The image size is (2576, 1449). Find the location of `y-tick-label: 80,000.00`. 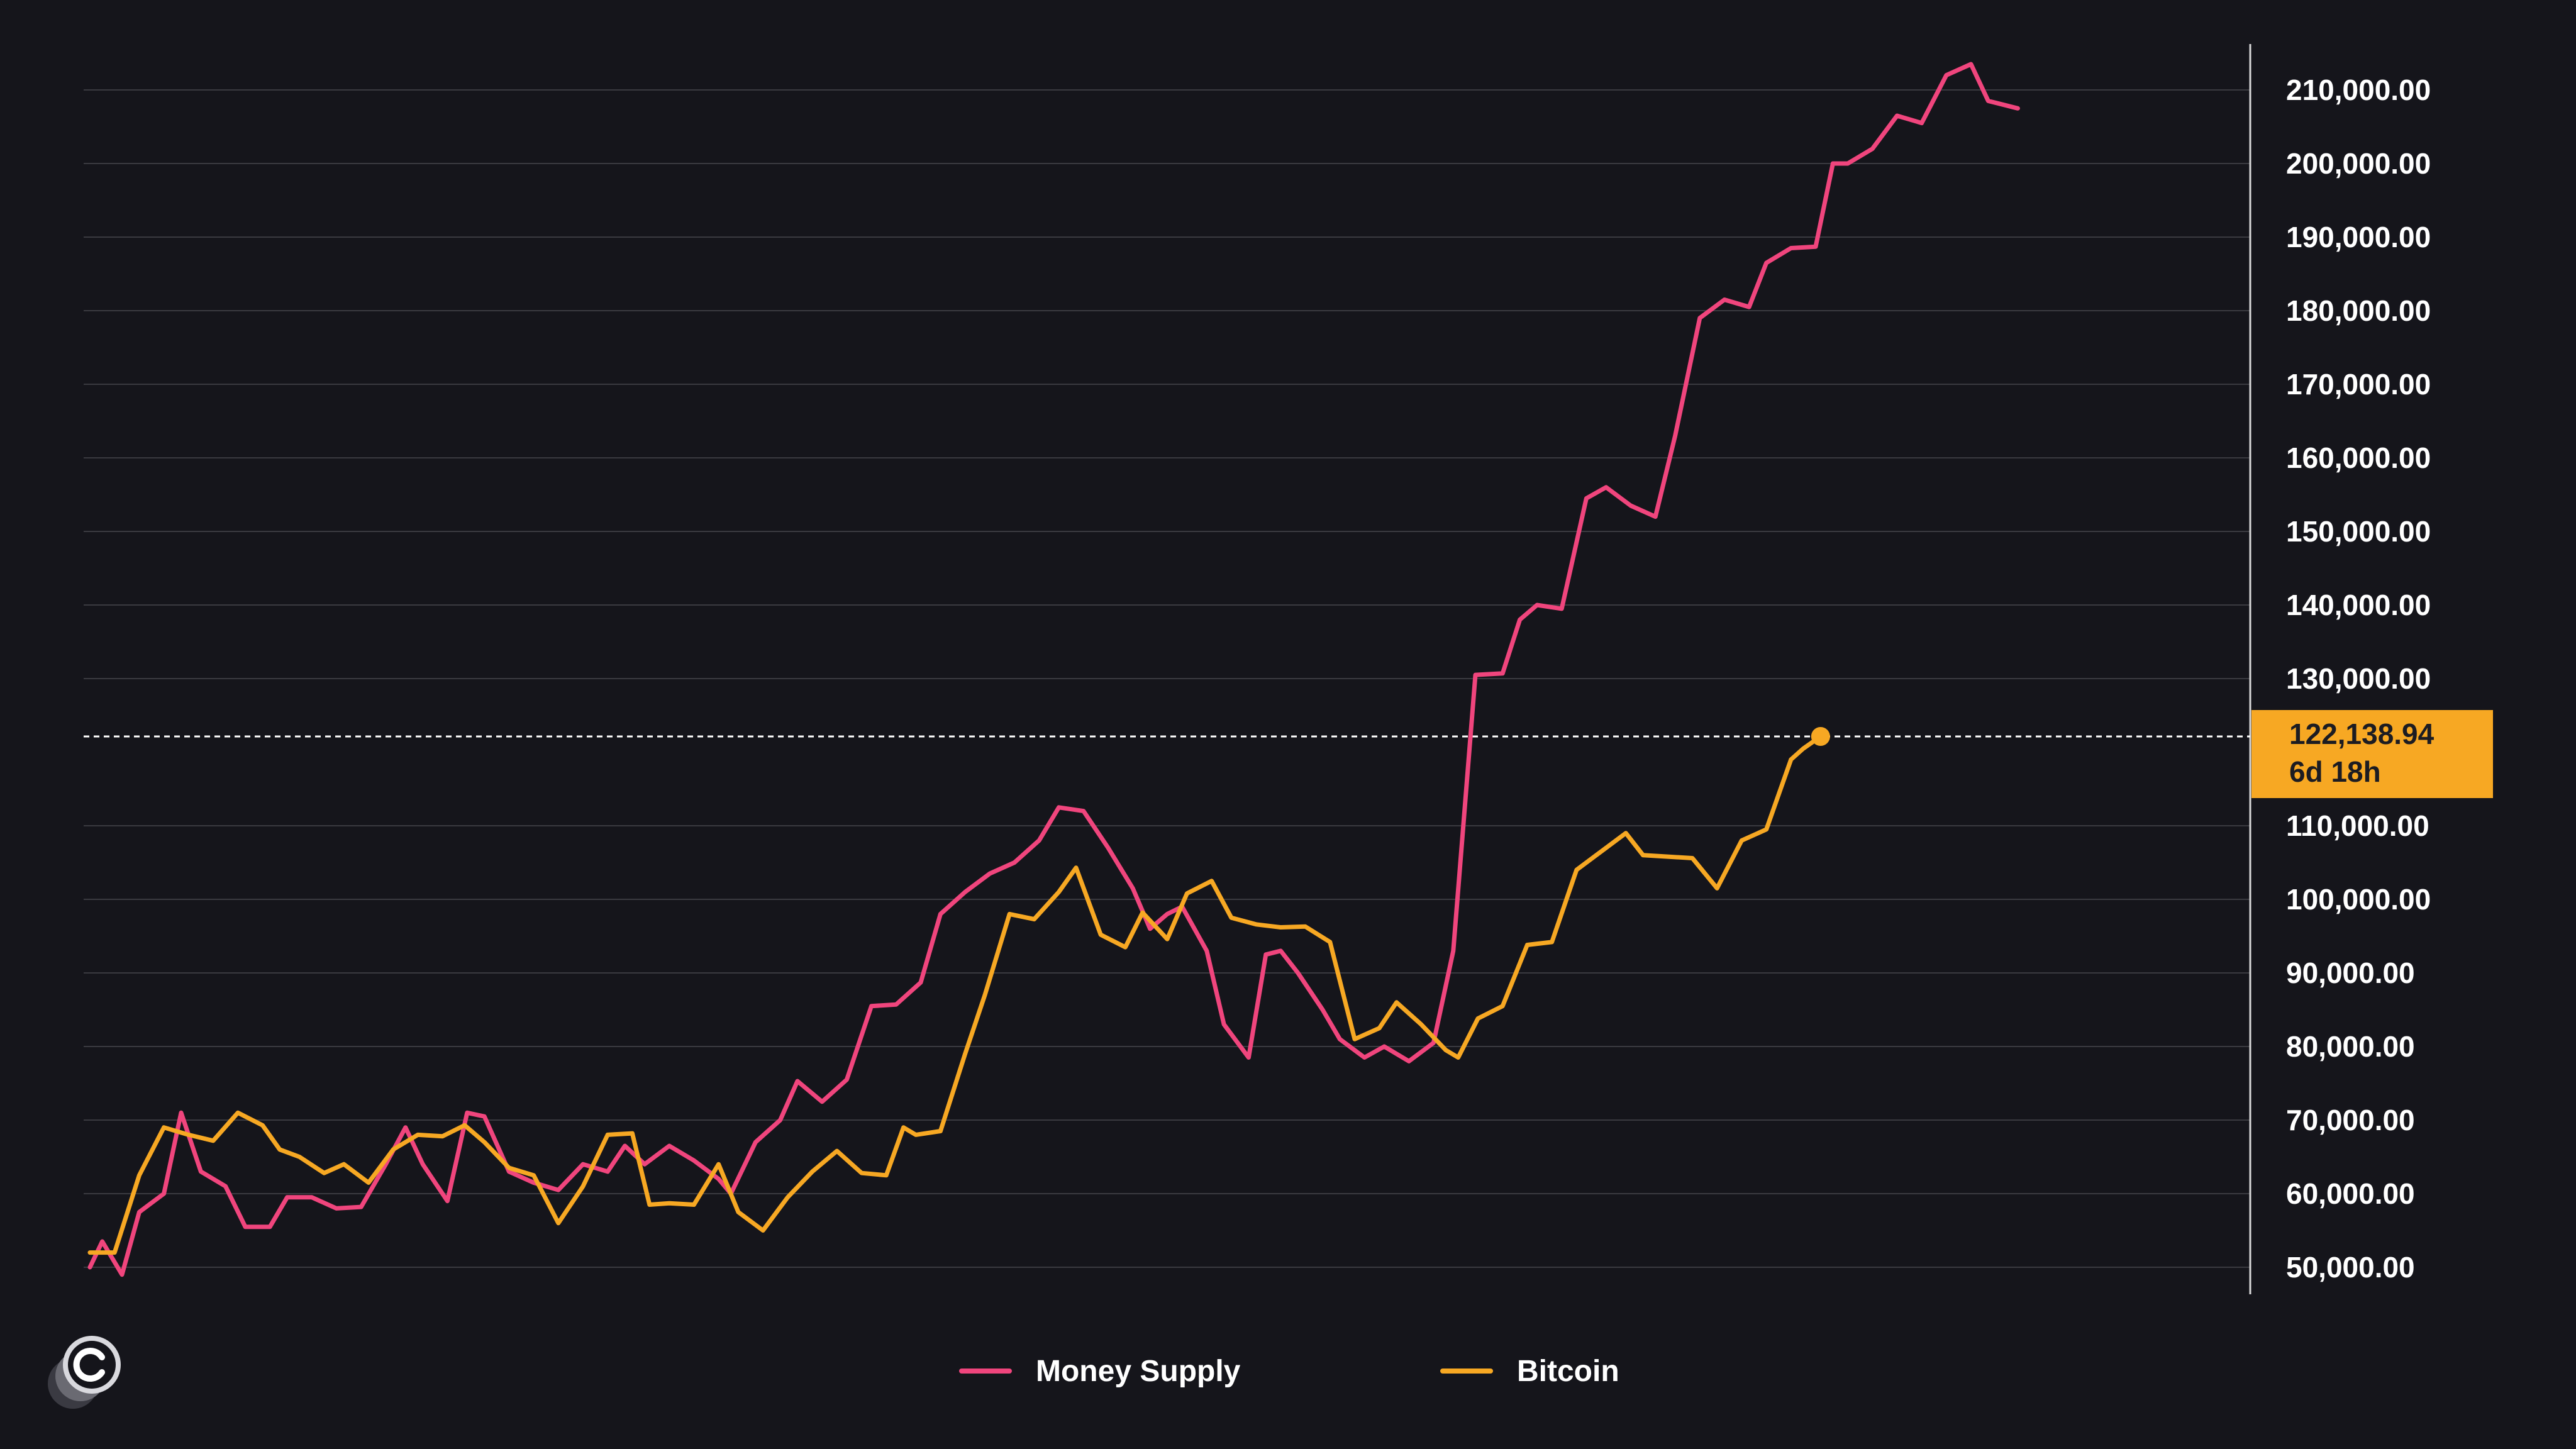

y-tick-label: 80,000.00 is located at coordinates (2350, 1046).